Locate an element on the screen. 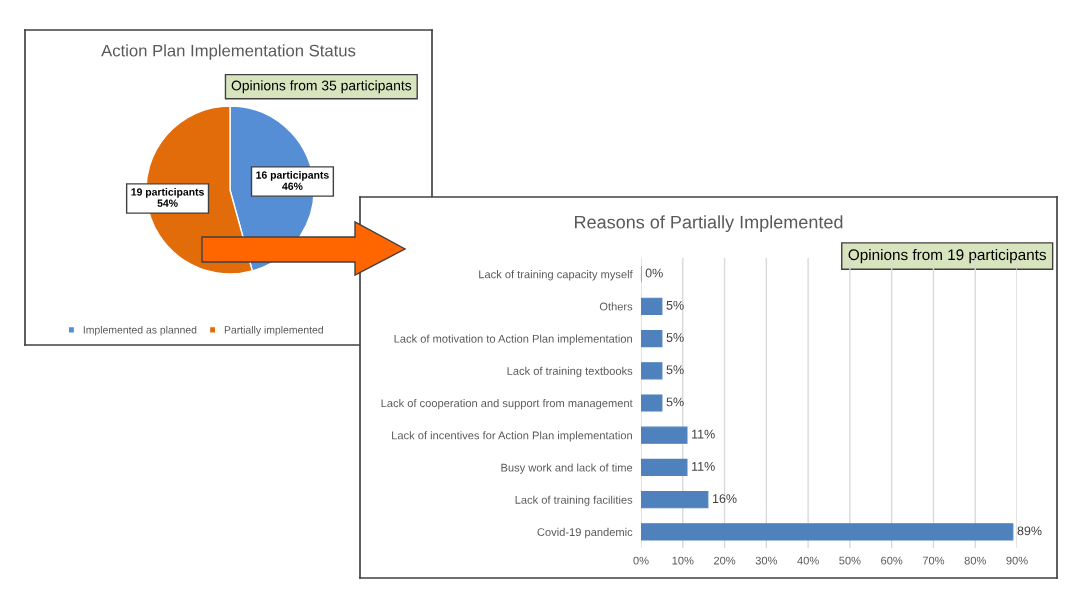  y-tick-label: Lack of motivation to Action Plan implementation is located at coordinates (513, 339).